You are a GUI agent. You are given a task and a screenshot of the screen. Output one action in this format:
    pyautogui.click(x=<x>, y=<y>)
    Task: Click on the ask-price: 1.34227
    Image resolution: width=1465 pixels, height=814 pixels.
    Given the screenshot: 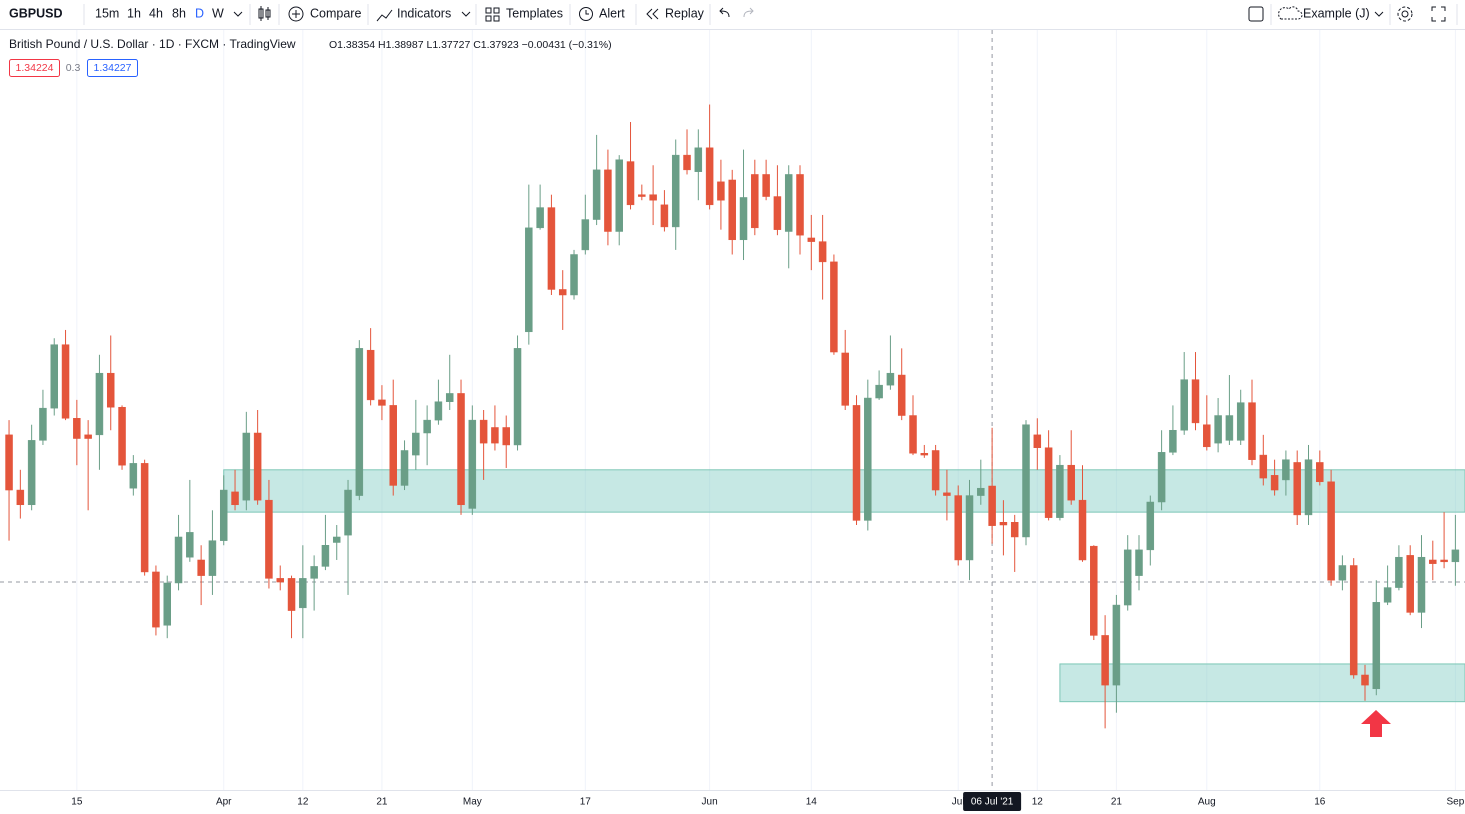 What is the action you would take?
    pyautogui.click(x=113, y=68)
    